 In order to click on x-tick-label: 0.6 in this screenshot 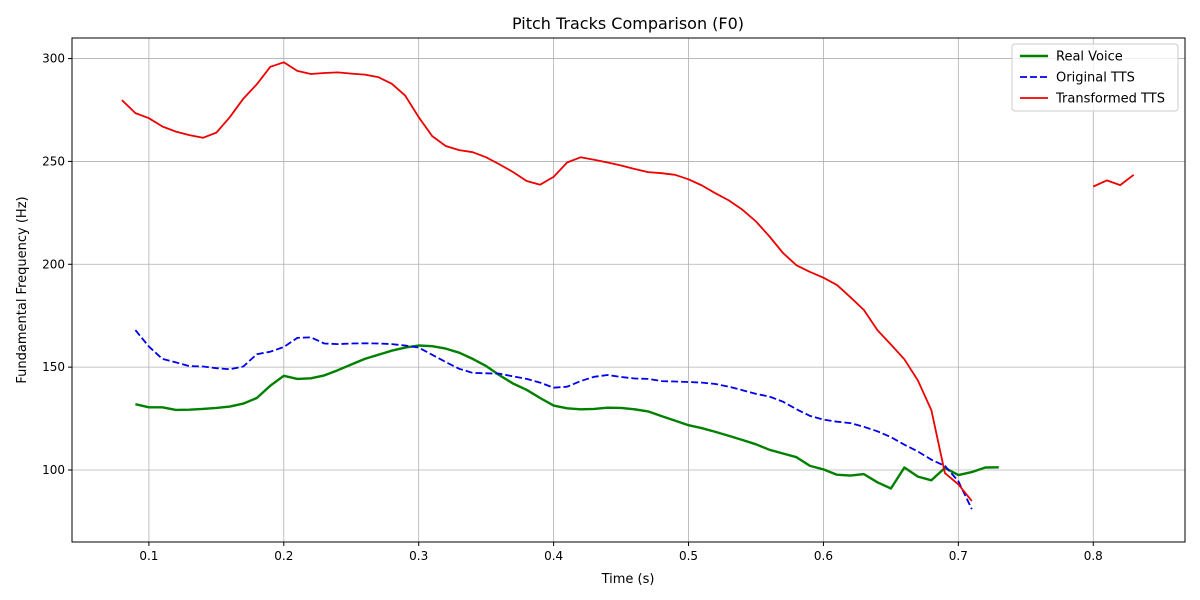, I will do `click(823, 556)`.